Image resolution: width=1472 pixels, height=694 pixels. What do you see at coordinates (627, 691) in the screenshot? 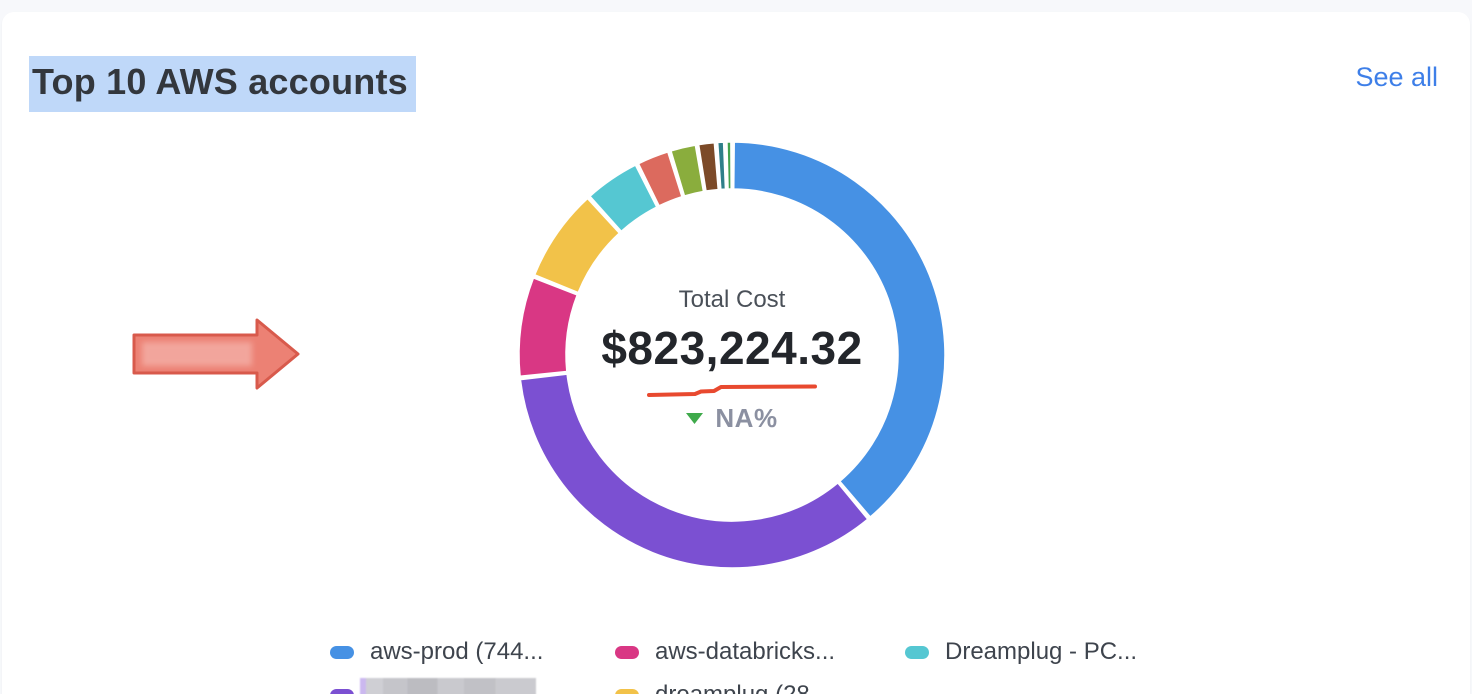
I see `legend-dot-yellow` at bounding box center [627, 691].